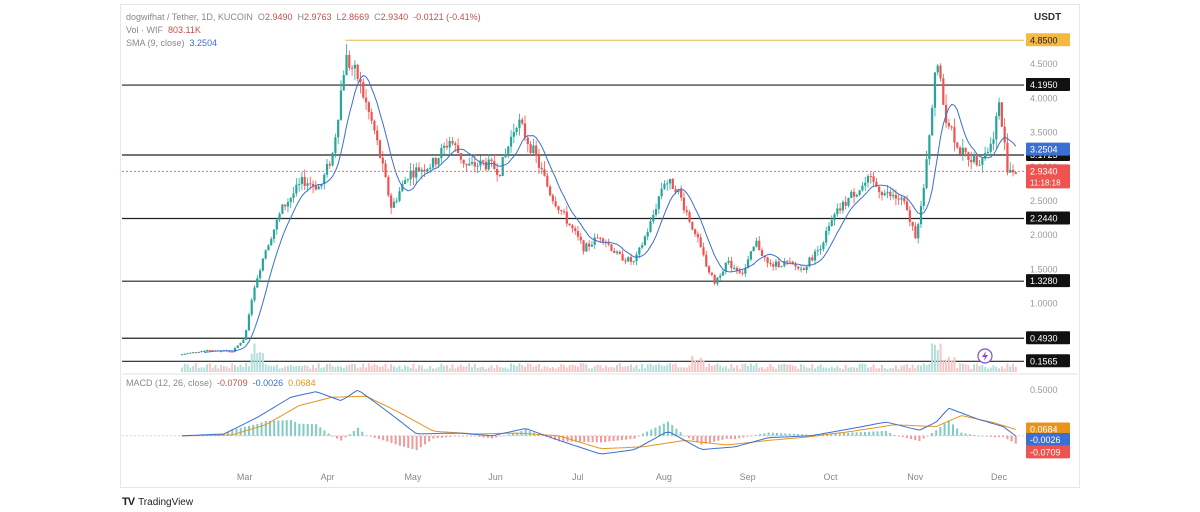  I want to click on level-tag: 4.1950, so click(1044, 85).